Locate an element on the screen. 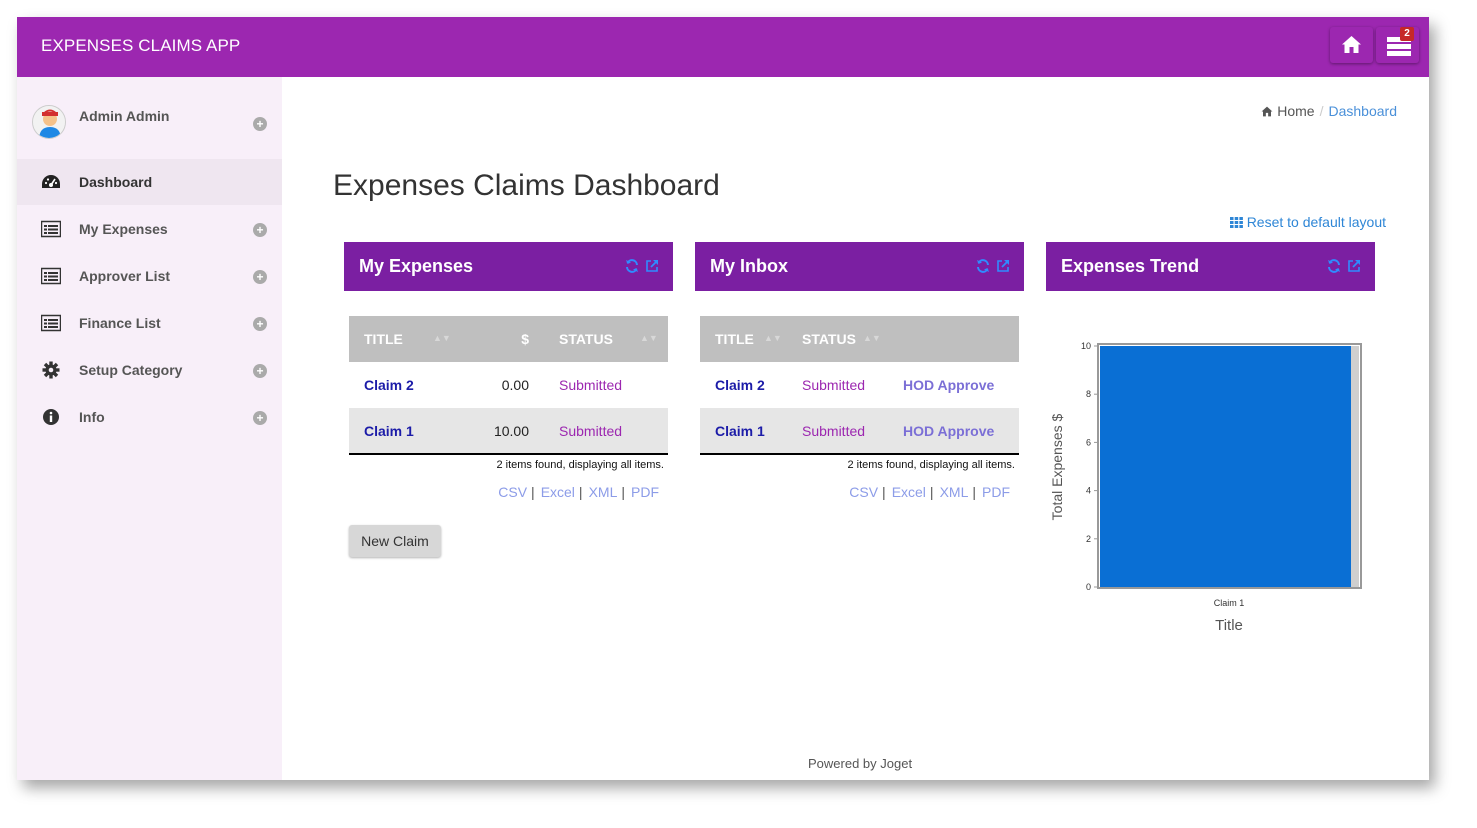 This screenshot has height=828, width=1477. sidebar-item-dashboard: Dashboard is located at coordinates (149, 182).